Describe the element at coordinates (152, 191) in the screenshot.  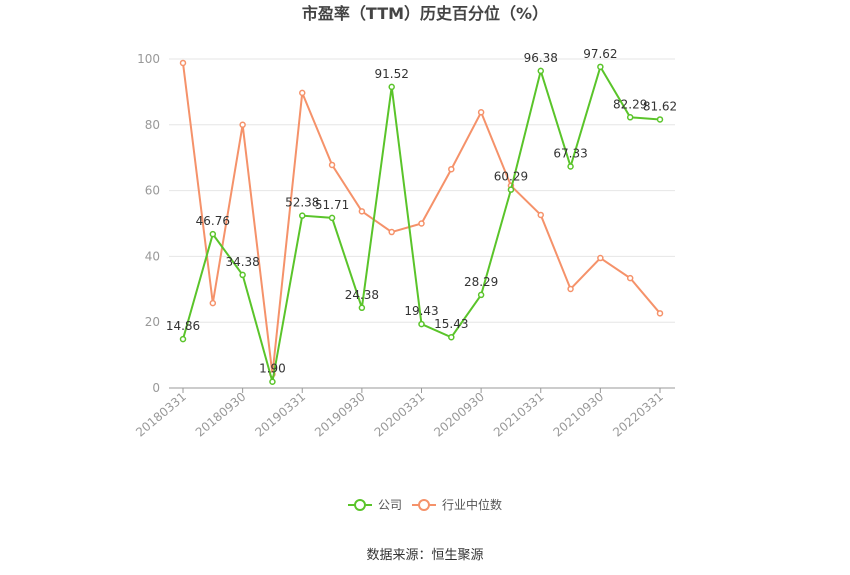
I see `y-tick-label: 60` at that location.